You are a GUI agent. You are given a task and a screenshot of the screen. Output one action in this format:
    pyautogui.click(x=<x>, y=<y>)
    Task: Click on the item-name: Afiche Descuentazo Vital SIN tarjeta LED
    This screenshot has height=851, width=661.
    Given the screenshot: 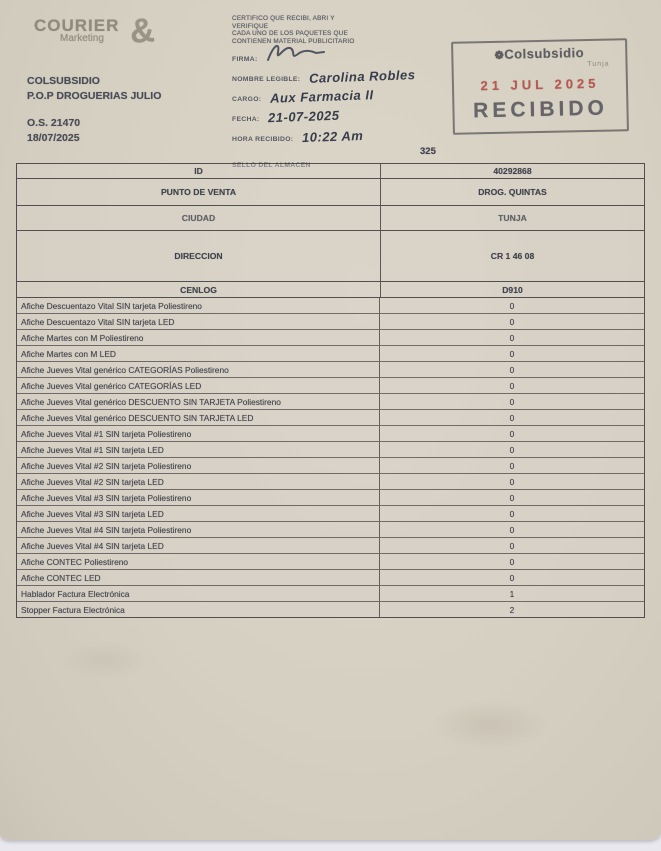 What is the action you would take?
    pyautogui.click(x=198, y=321)
    